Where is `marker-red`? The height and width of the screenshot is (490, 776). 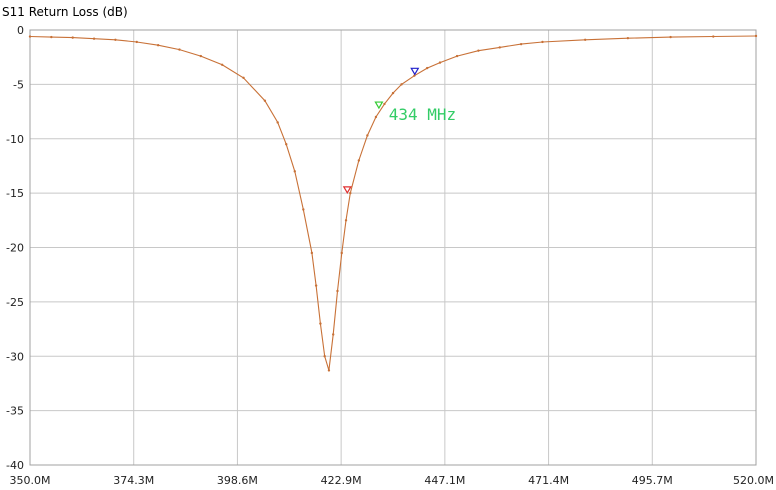
marker-red is located at coordinates (347, 190).